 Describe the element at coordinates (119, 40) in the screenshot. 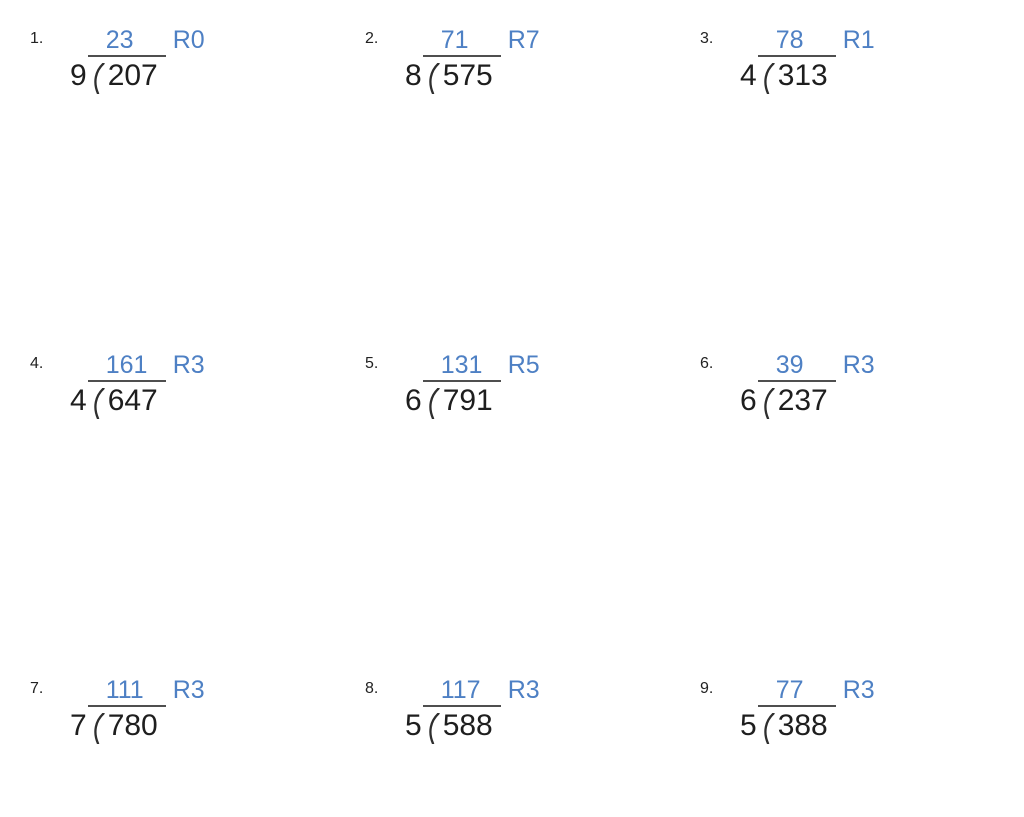

I see `quotient-value: 23` at that location.